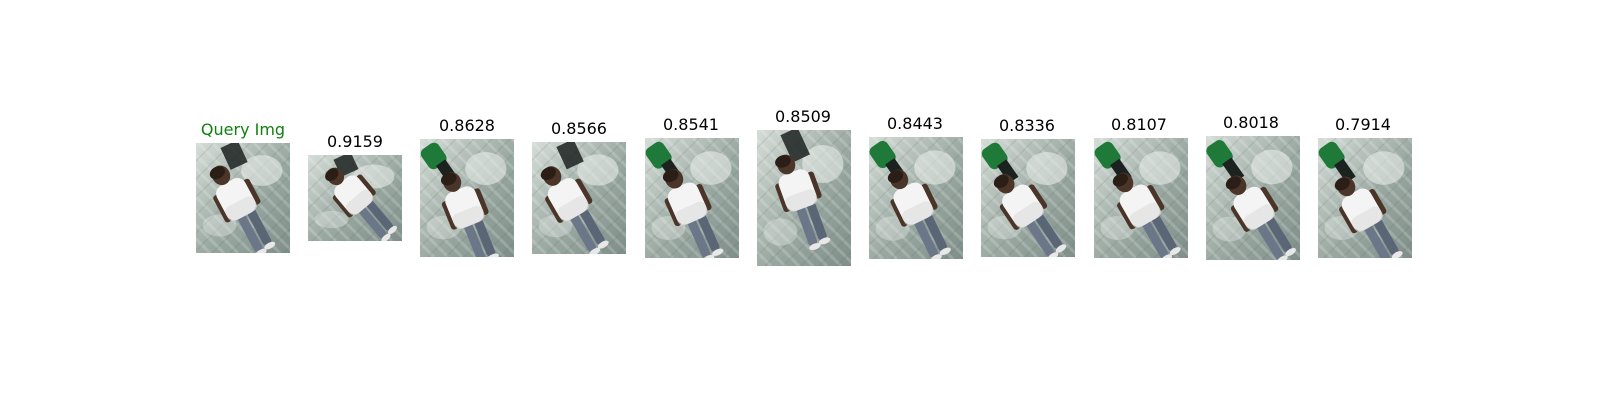  Describe the element at coordinates (1251, 122) in the screenshot. I see `result-score-9: 0.8018` at that location.